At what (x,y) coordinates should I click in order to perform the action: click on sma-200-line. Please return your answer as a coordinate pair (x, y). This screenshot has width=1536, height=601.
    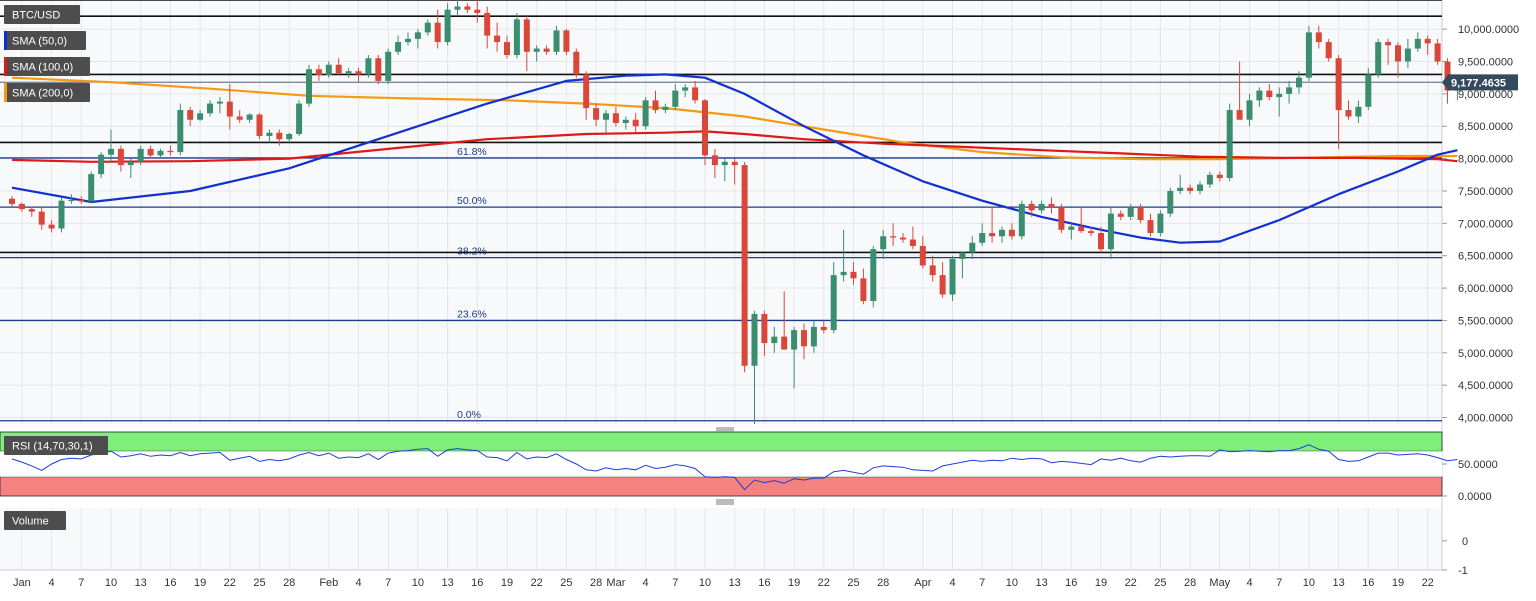
    Looking at the image, I should click on (734, 118).